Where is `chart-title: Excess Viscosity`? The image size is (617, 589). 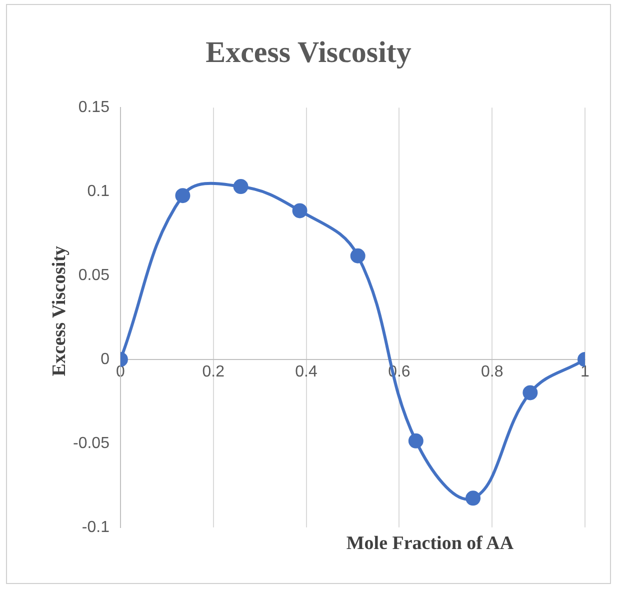
chart-title: Excess Viscosity is located at coordinates (308, 53).